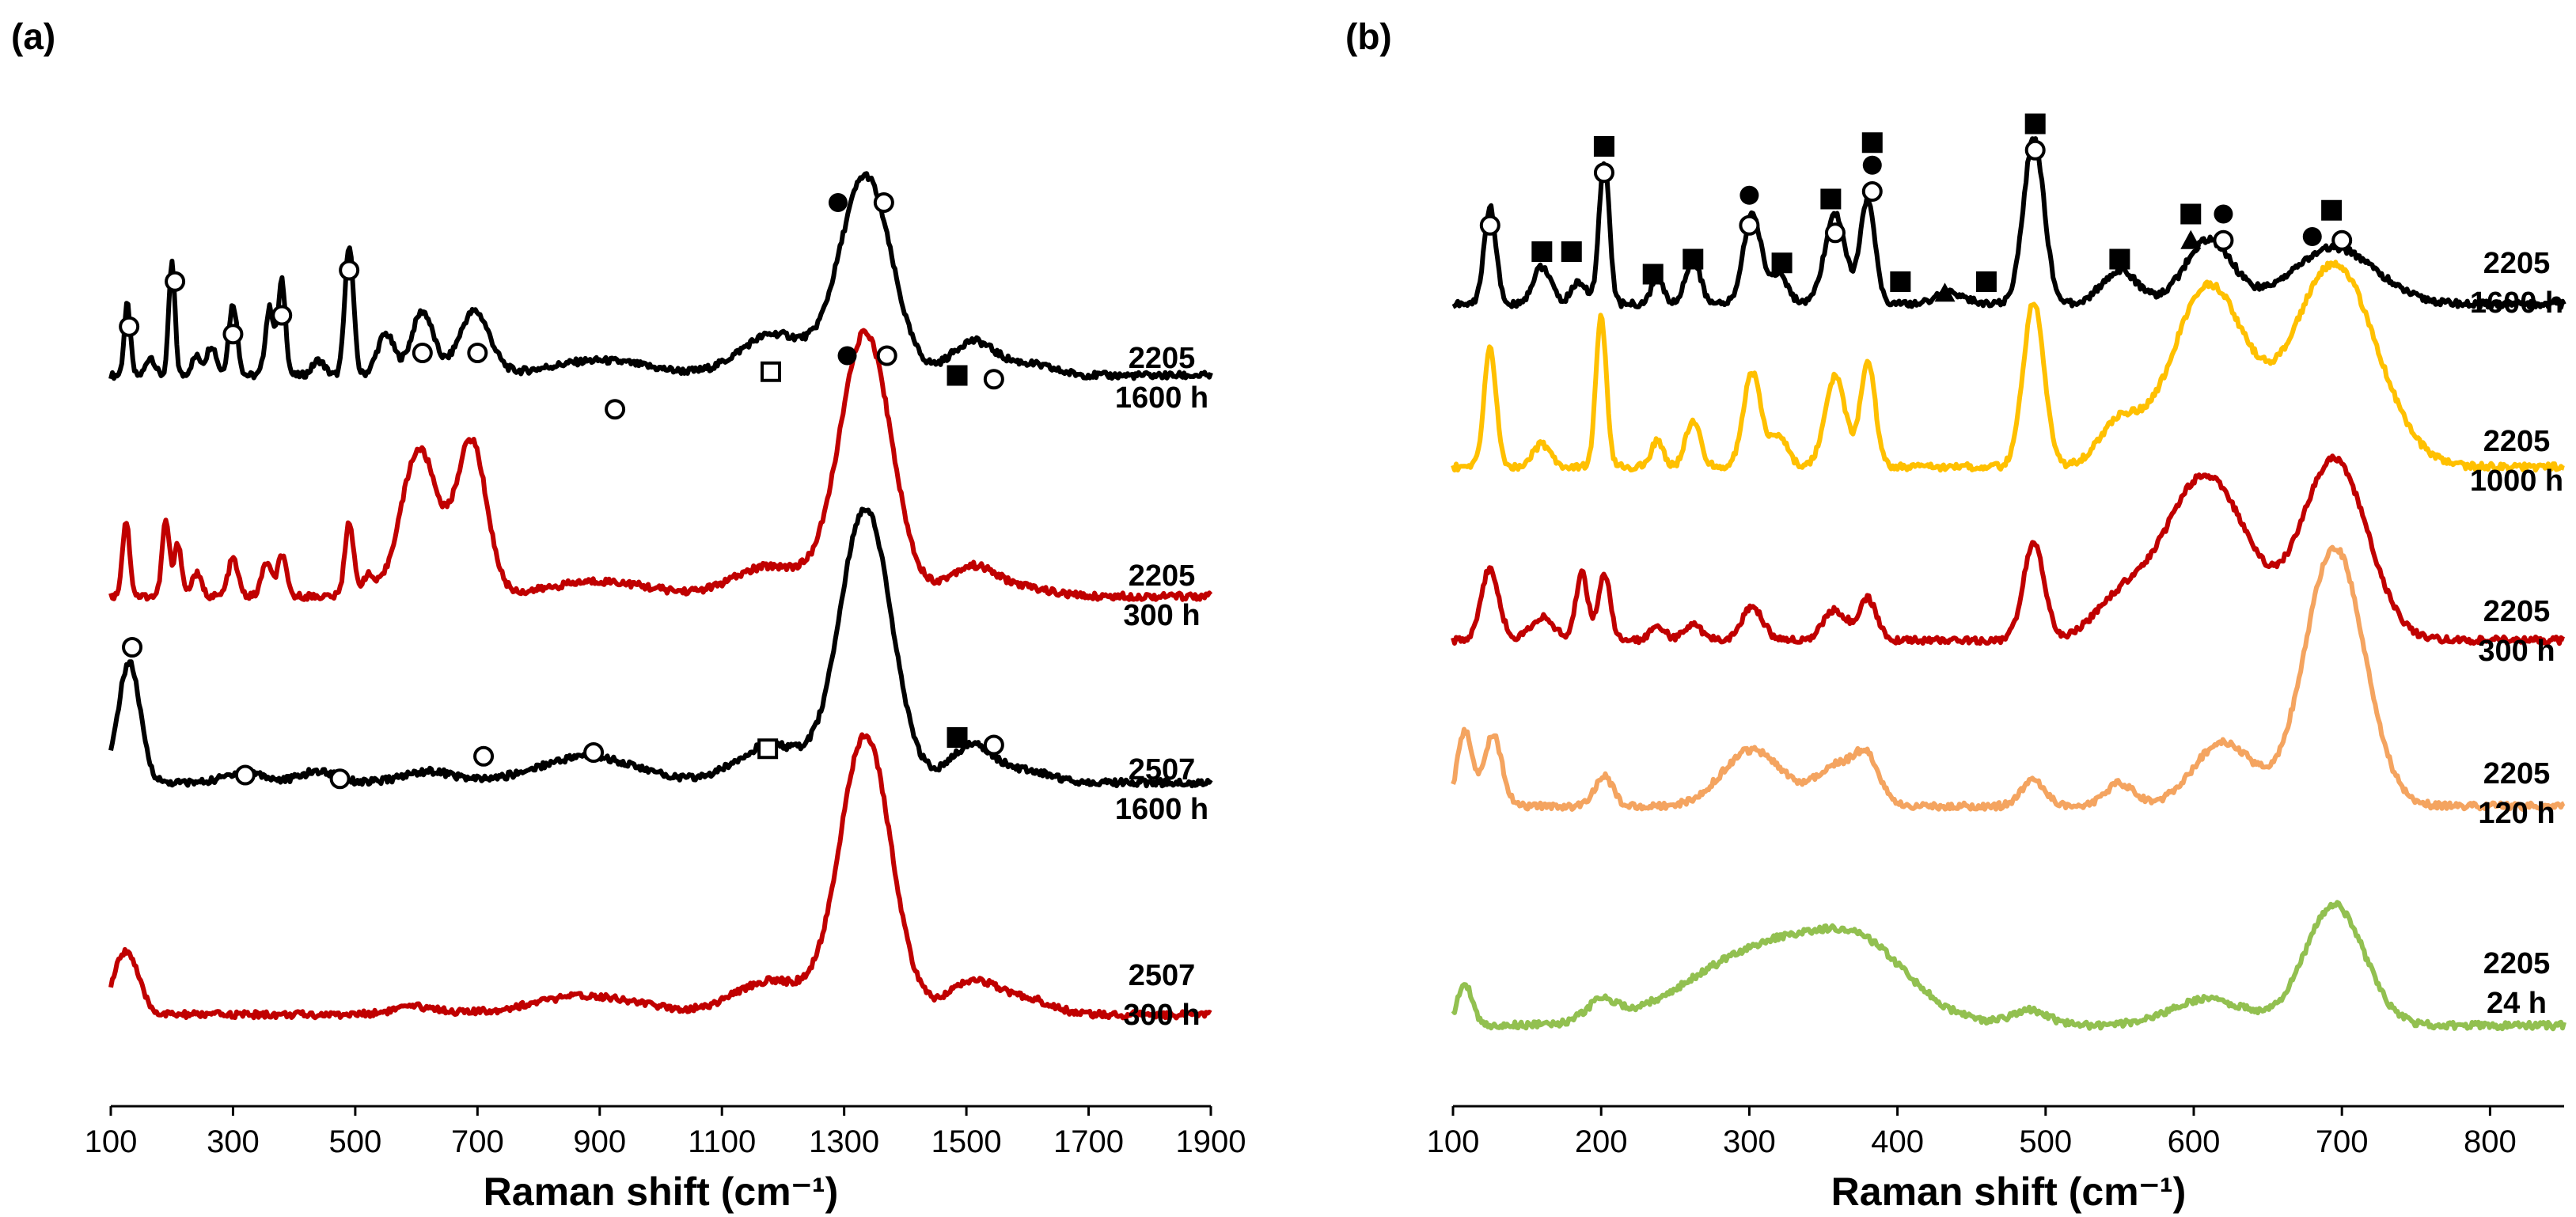 This screenshot has width=2576, height=1217. What do you see at coordinates (2194, 1141) in the screenshot?
I see `x-tick-label: 600` at bounding box center [2194, 1141].